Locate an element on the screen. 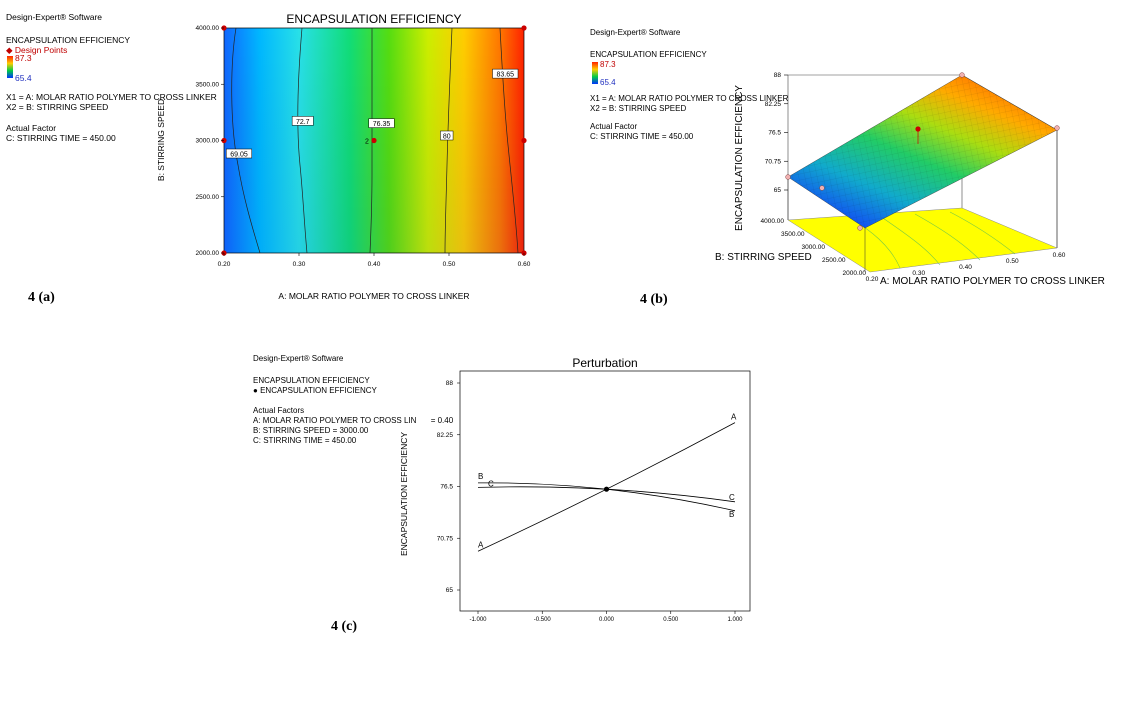 The image size is (1145, 723). z-tick-label: 65 is located at coordinates (778, 190).